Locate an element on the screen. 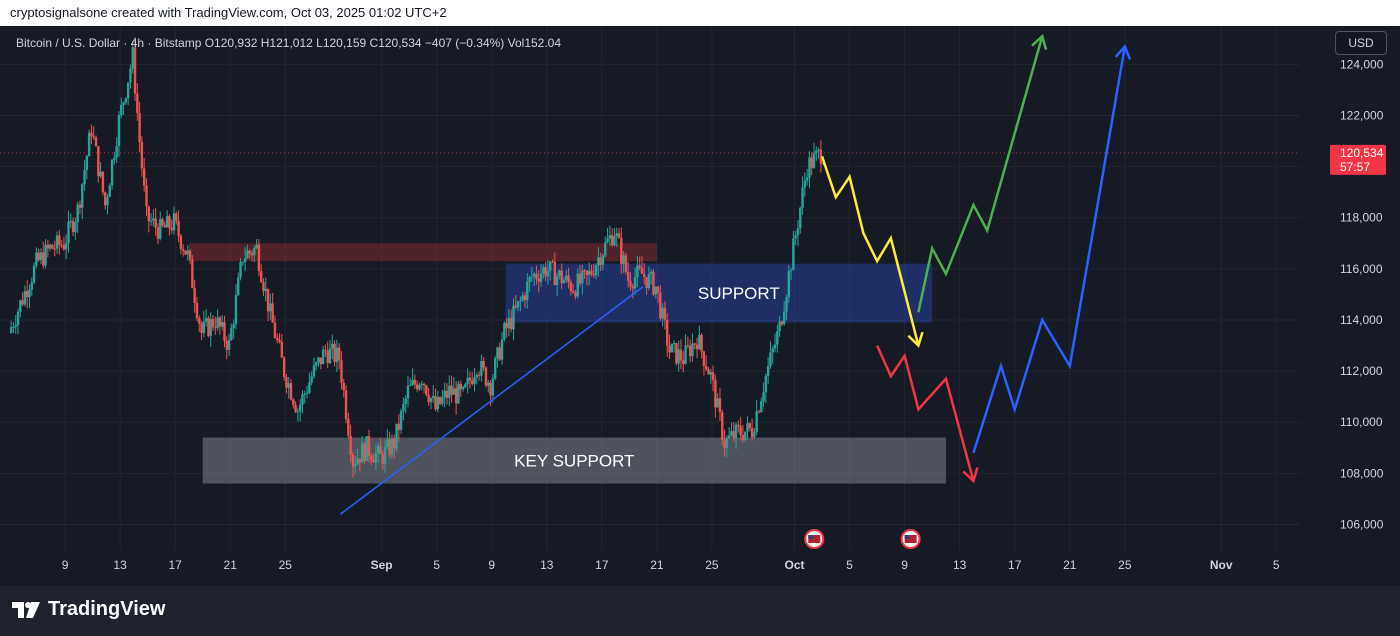 The width and height of the screenshot is (1400, 636). x-axis: 9 13 17 21 25 Sep 5 9 13 17 21 25 Oct 5 9 13 17 21 25 Nov 5 is located at coordinates (671, 565).